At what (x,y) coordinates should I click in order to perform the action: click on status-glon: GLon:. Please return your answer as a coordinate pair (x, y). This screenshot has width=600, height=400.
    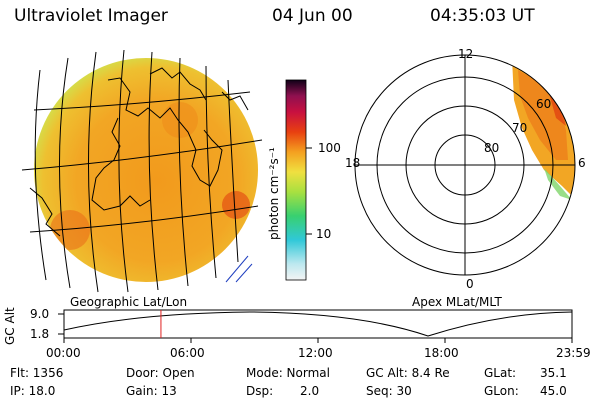
    Looking at the image, I should click on (501, 391).